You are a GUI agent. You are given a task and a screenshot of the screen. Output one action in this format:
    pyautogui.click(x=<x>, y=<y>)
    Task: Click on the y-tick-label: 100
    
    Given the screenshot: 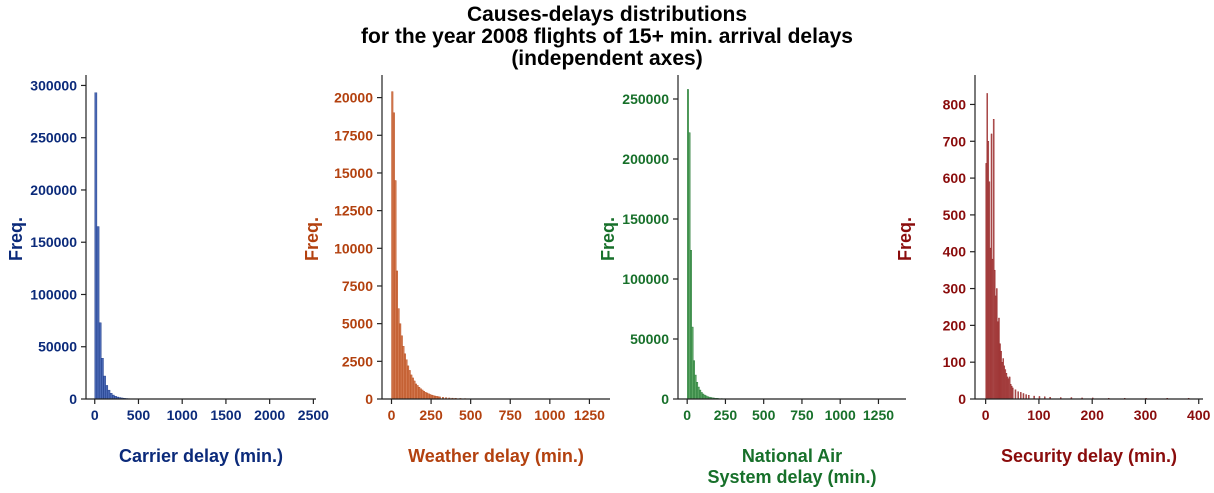 What is the action you would take?
    pyautogui.click(x=955, y=362)
    